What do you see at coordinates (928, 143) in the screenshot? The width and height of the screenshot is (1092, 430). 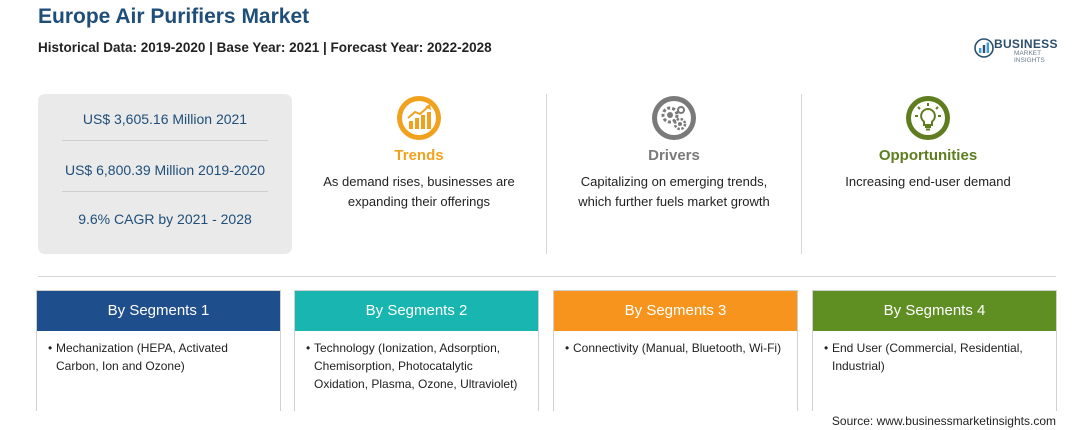 I see `factor-opportunities: Opportunities Increasing end-user demand` at bounding box center [928, 143].